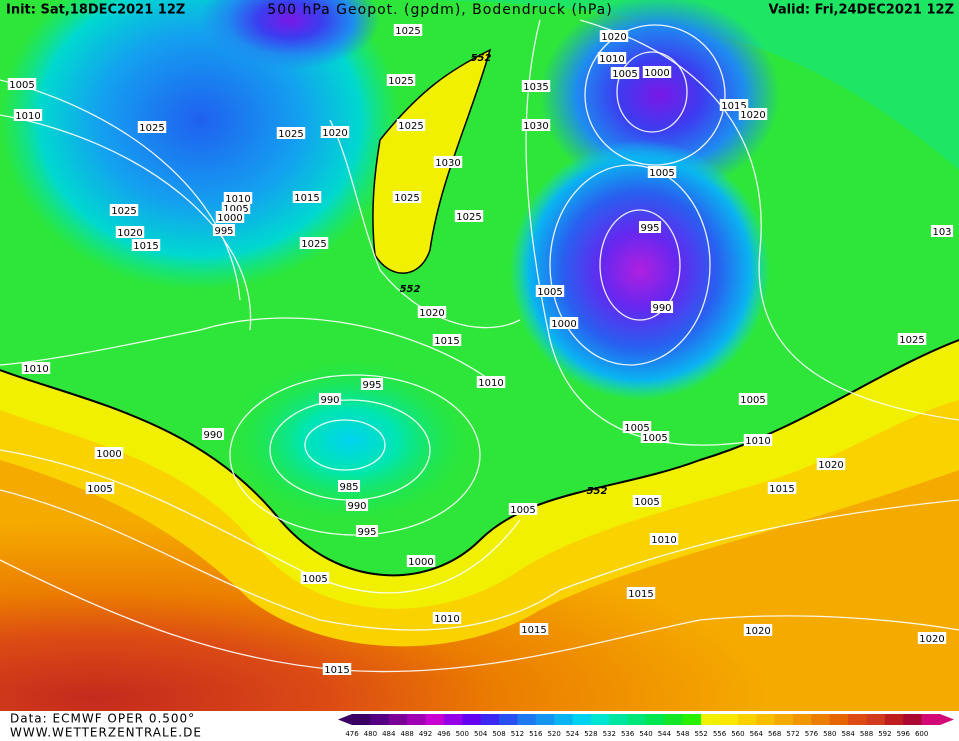 Image resolution: width=959 pixels, height=741 pixels. I want to click on isobar-label: 1030, so click(535, 126).